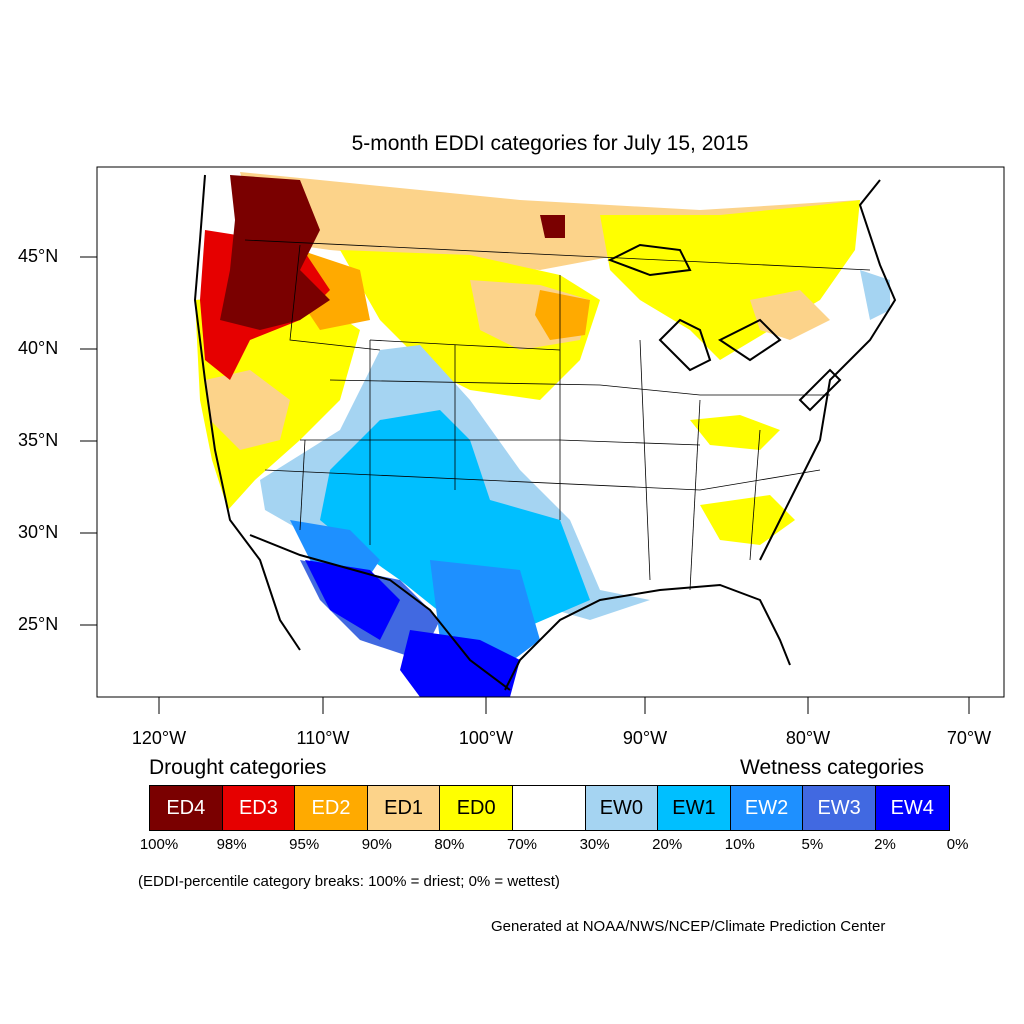 This screenshot has height=1024, width=1024. What do you see at coordinates (38, 624) in the screenshot?
I see `lat-label-25: 25°N` at bounding box center [38, 624].